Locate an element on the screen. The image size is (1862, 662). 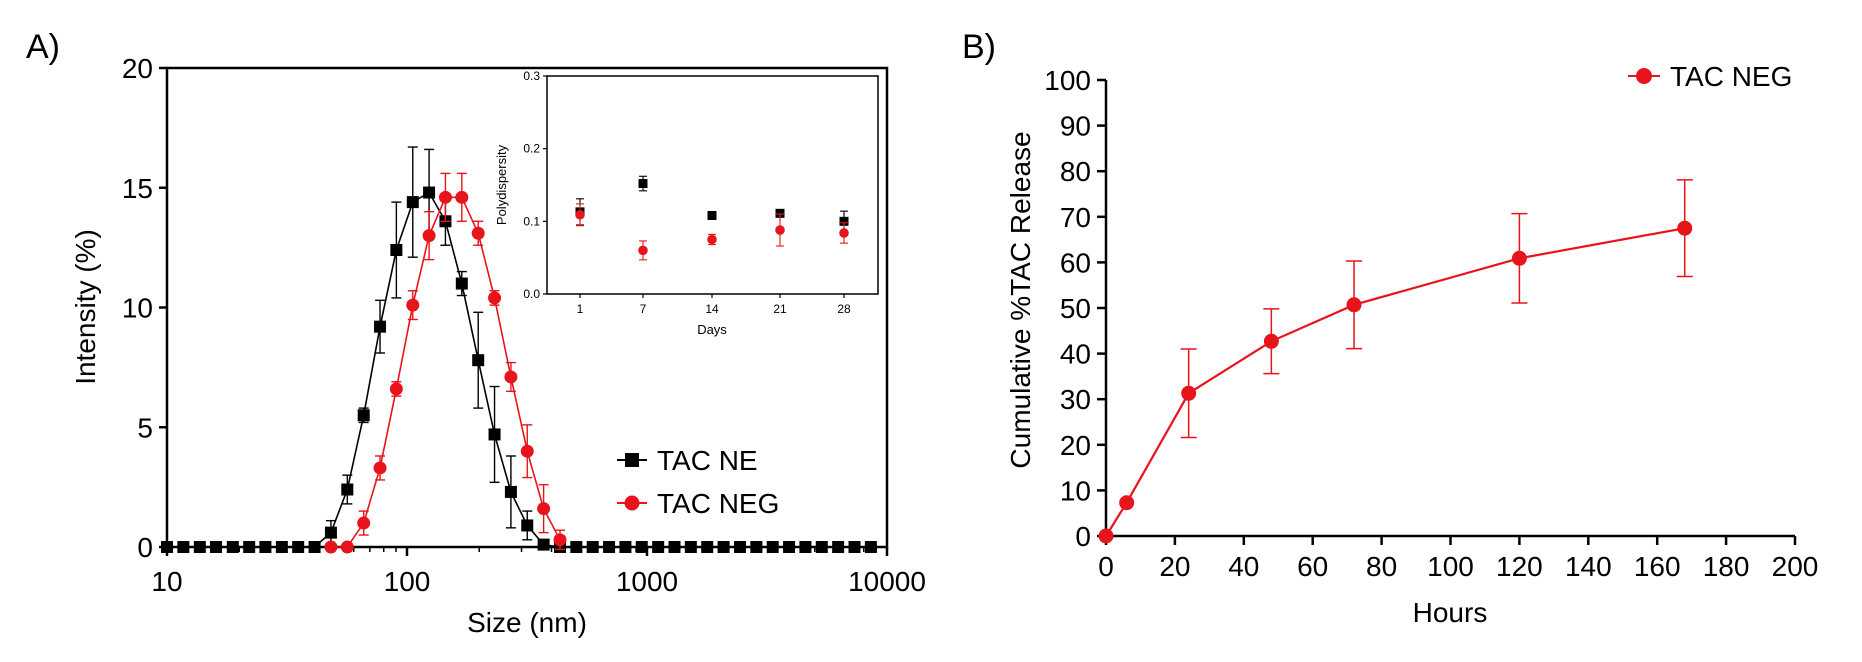
a-ytick-label: 15 is located at coordinates (137, 188).